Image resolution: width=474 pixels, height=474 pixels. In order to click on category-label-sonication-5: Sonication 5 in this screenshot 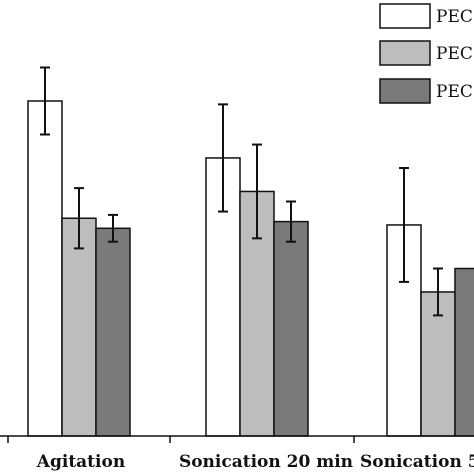, I will do `click(417, 462)`.